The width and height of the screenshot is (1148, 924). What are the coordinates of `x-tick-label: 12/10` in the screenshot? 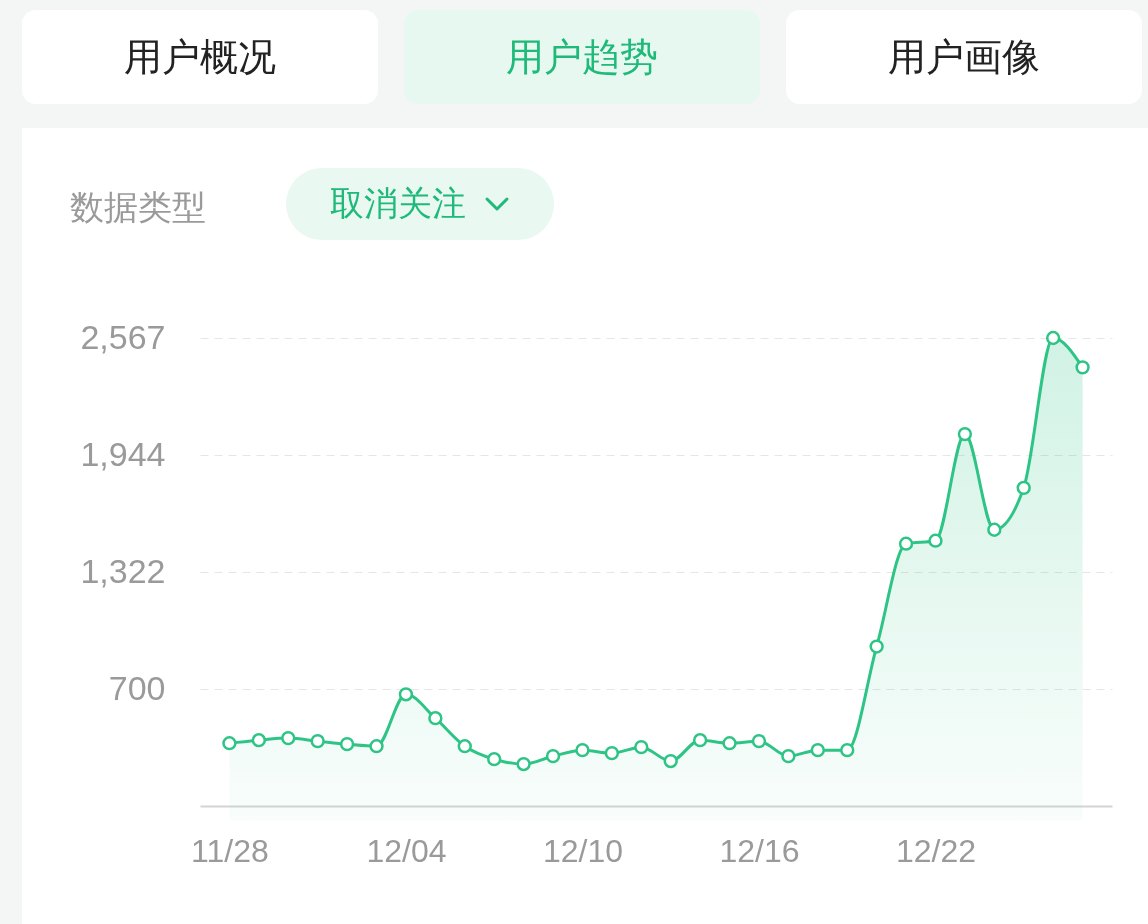 It's located at (582, 850).